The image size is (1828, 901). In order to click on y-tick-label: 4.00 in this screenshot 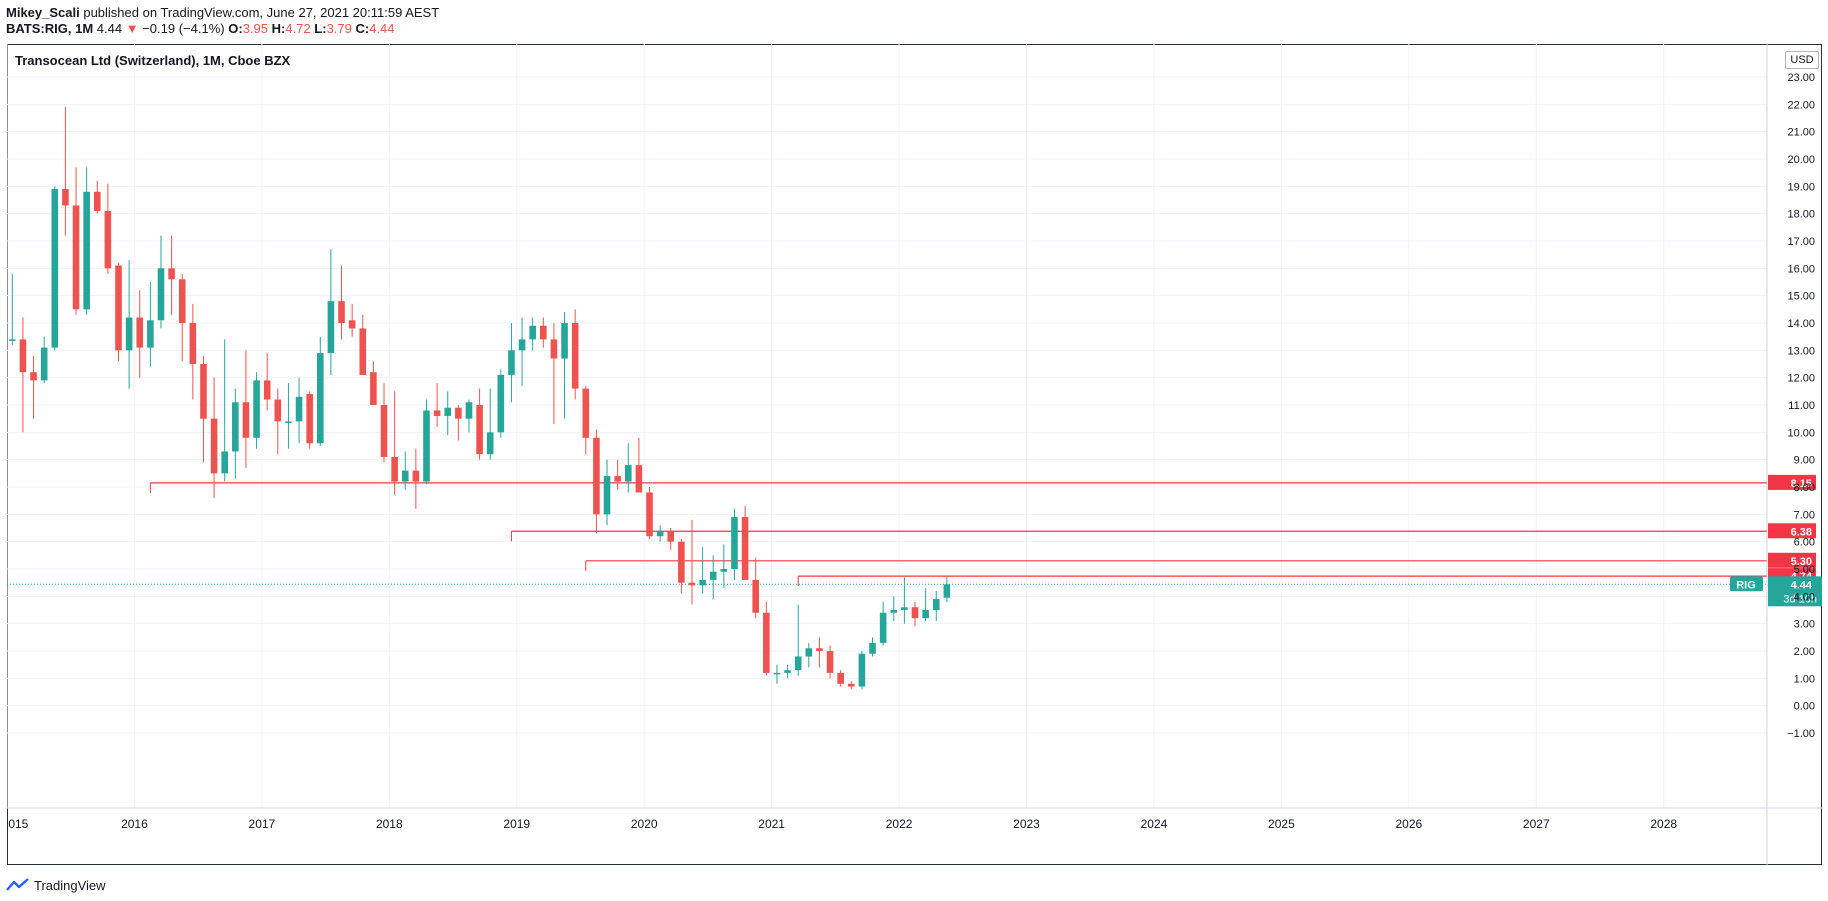, I will do `click(1804, 597)`.